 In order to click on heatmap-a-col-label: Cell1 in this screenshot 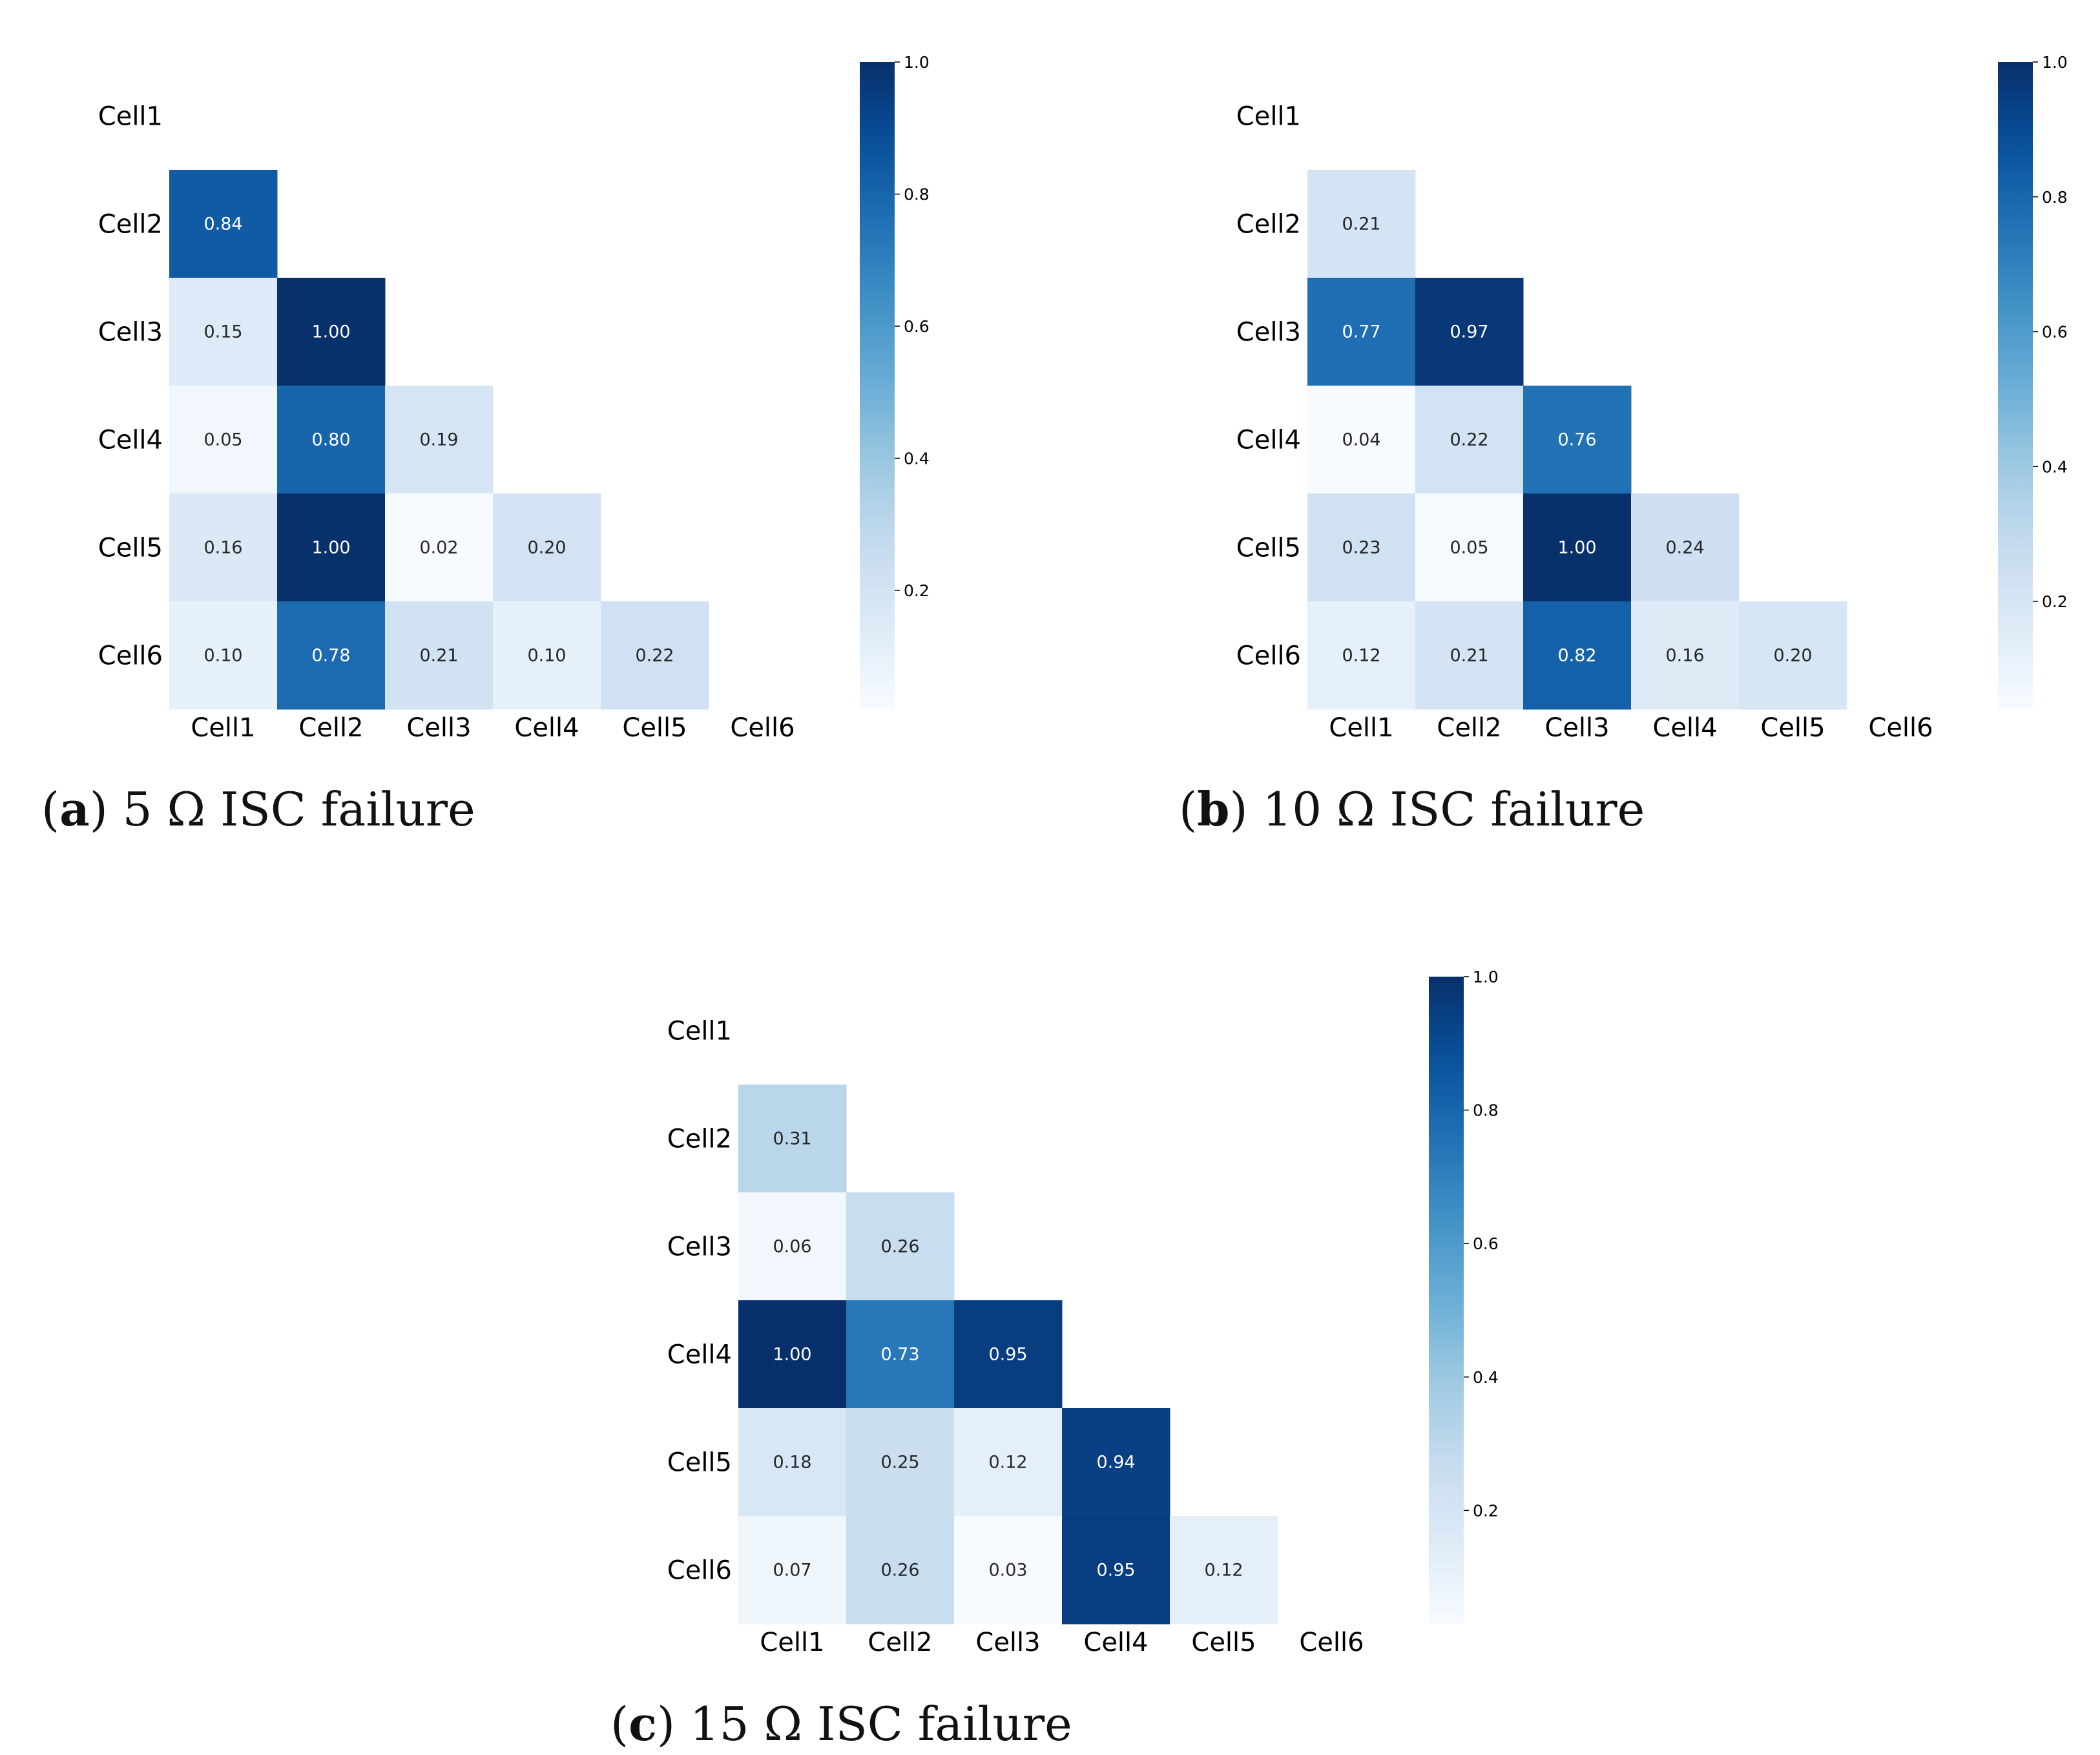, I will do `click(223, 728)`.